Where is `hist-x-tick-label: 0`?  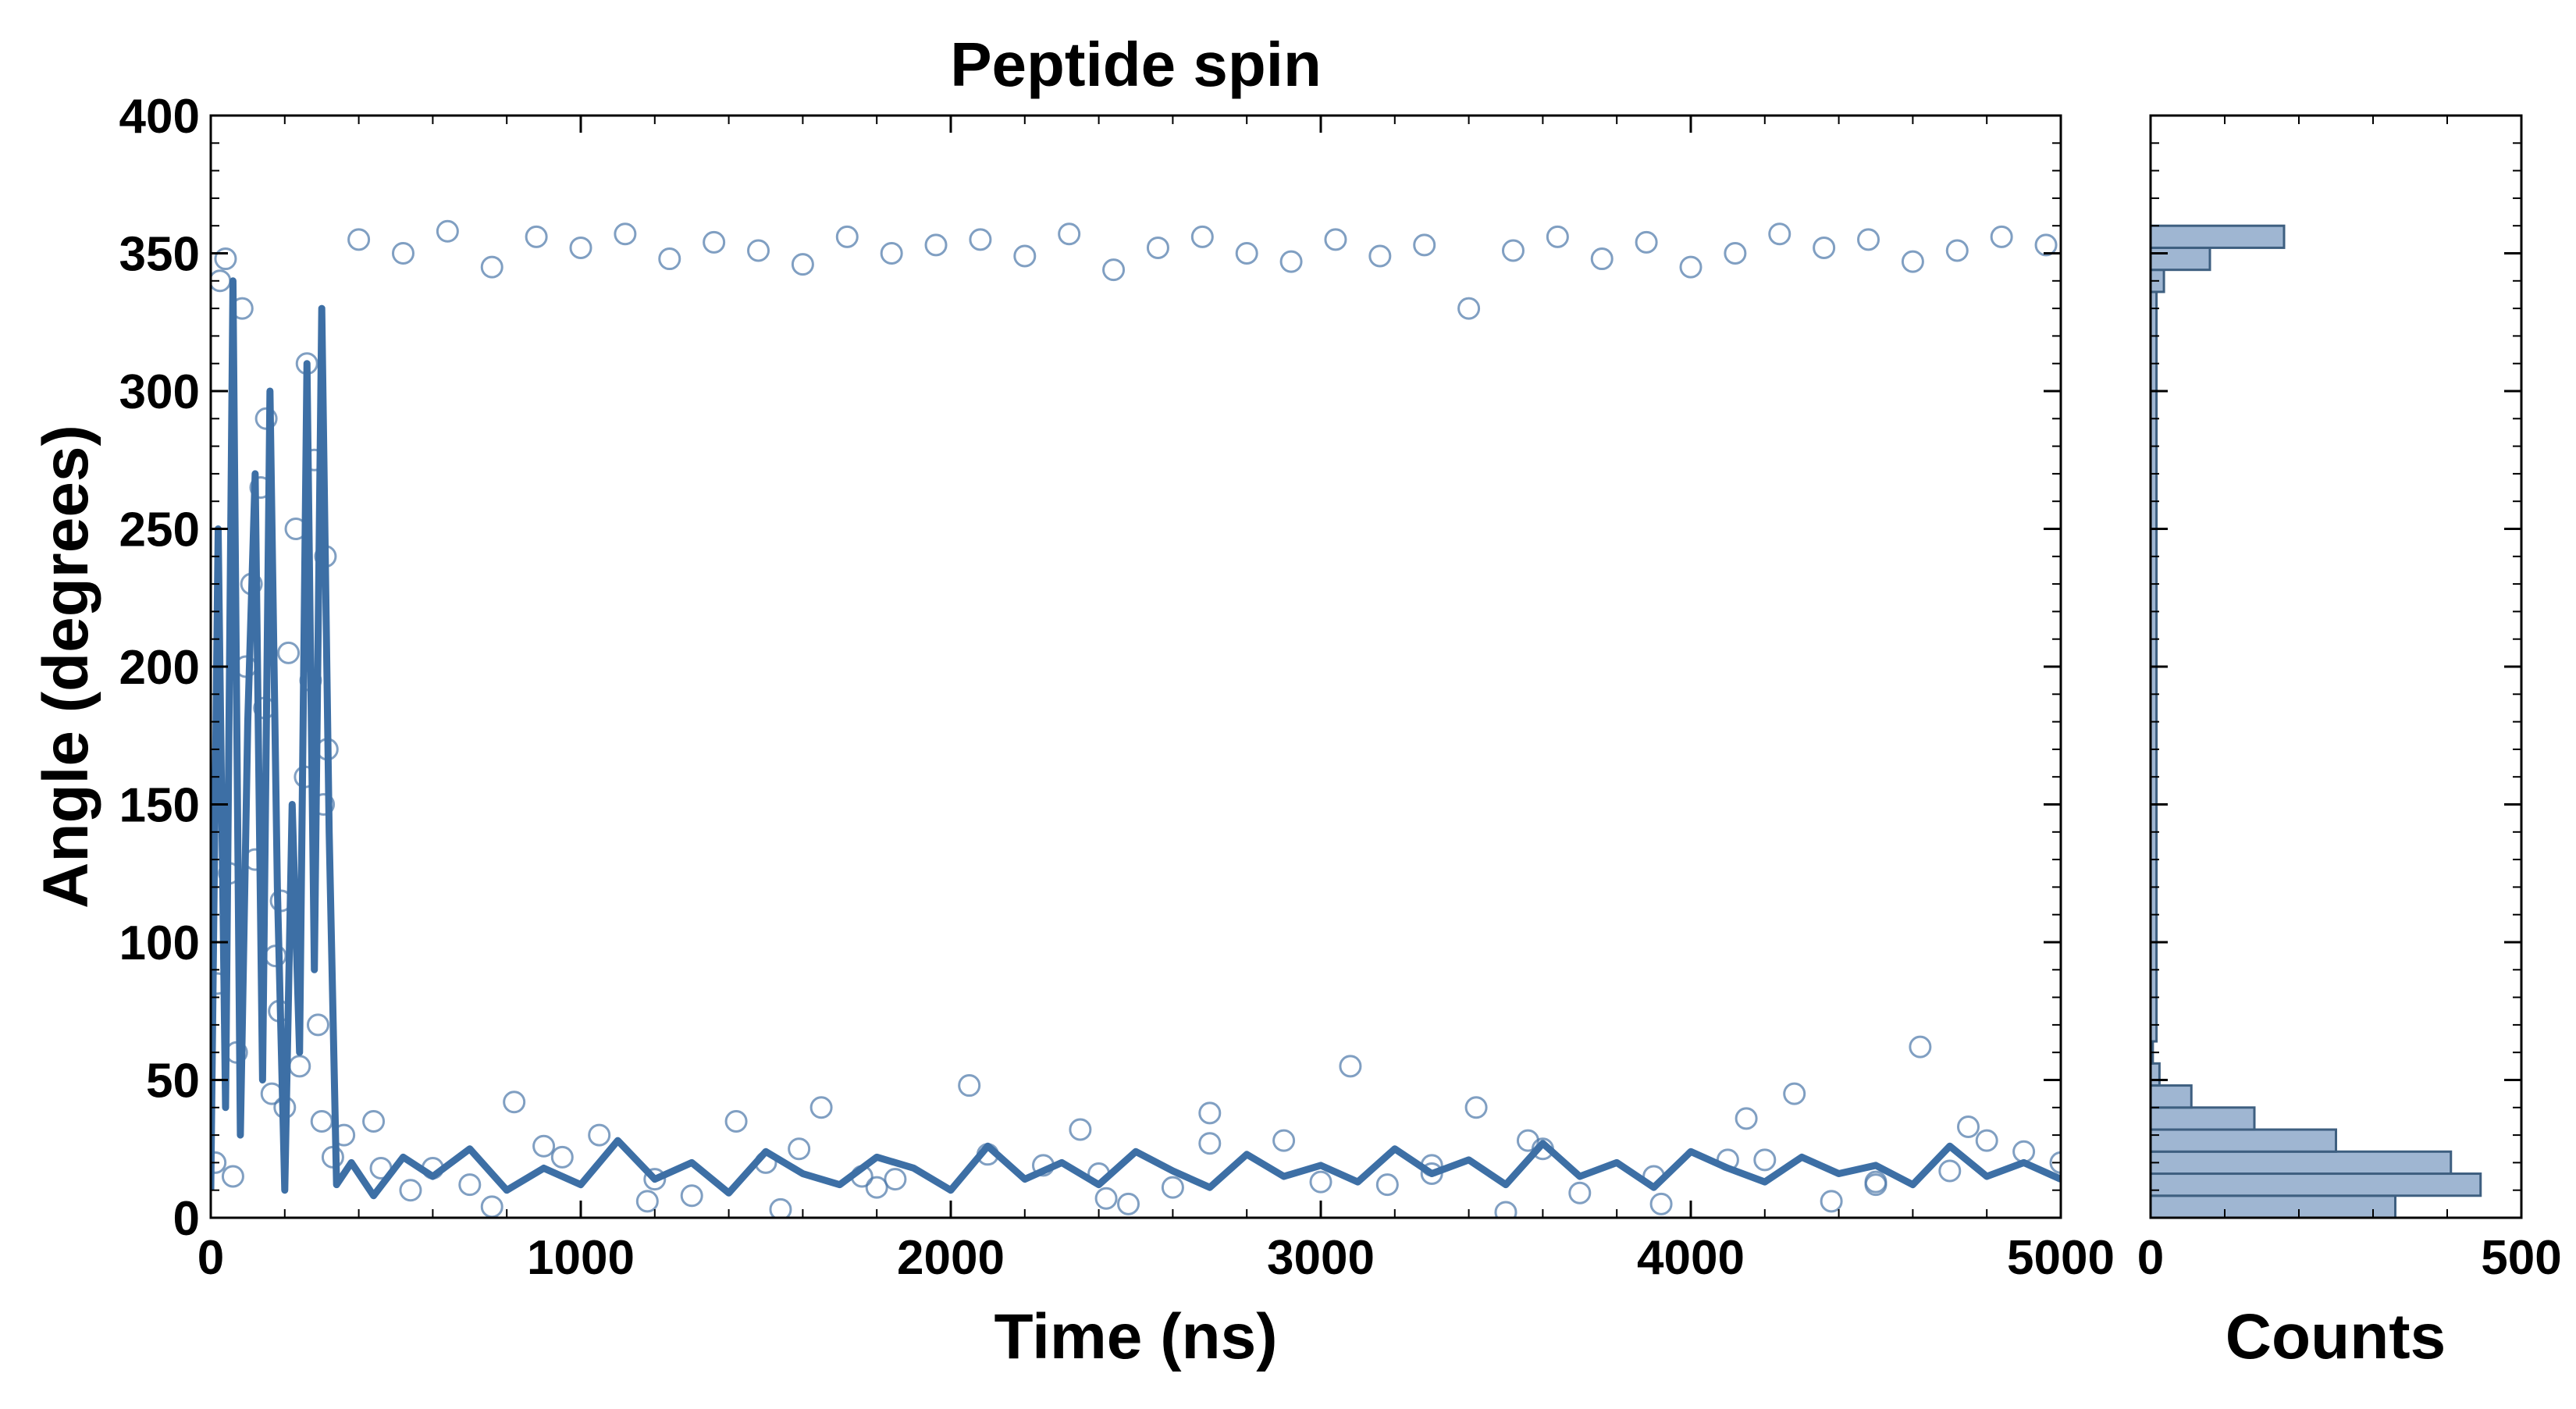 hist-x-tick-label: 0 is located at coordinates (2150, 1258).